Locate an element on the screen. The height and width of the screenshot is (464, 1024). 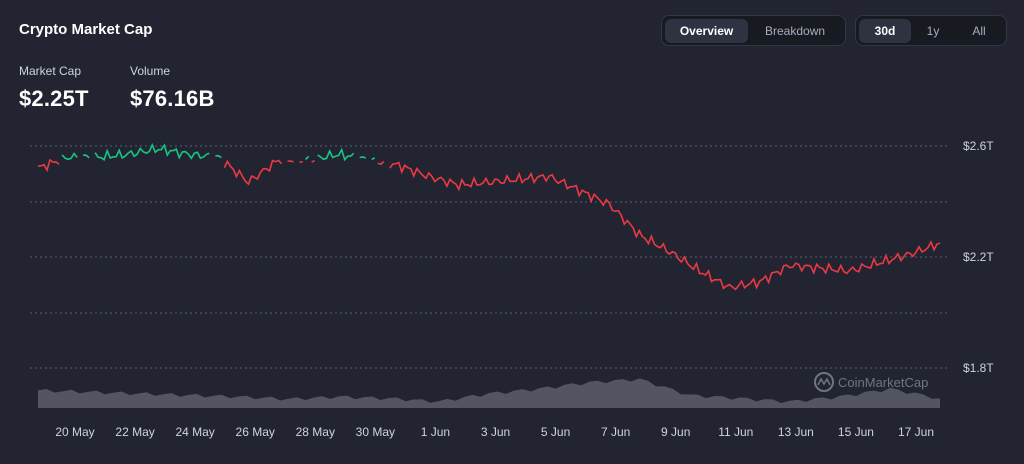
x-tick-label: 9 Jun is located at coordinates (675, 432).